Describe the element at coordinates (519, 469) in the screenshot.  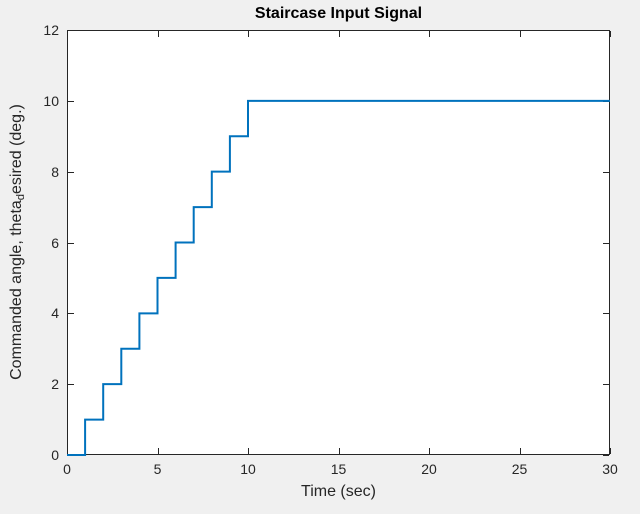
I see `x-tick-label: 25` at that location.